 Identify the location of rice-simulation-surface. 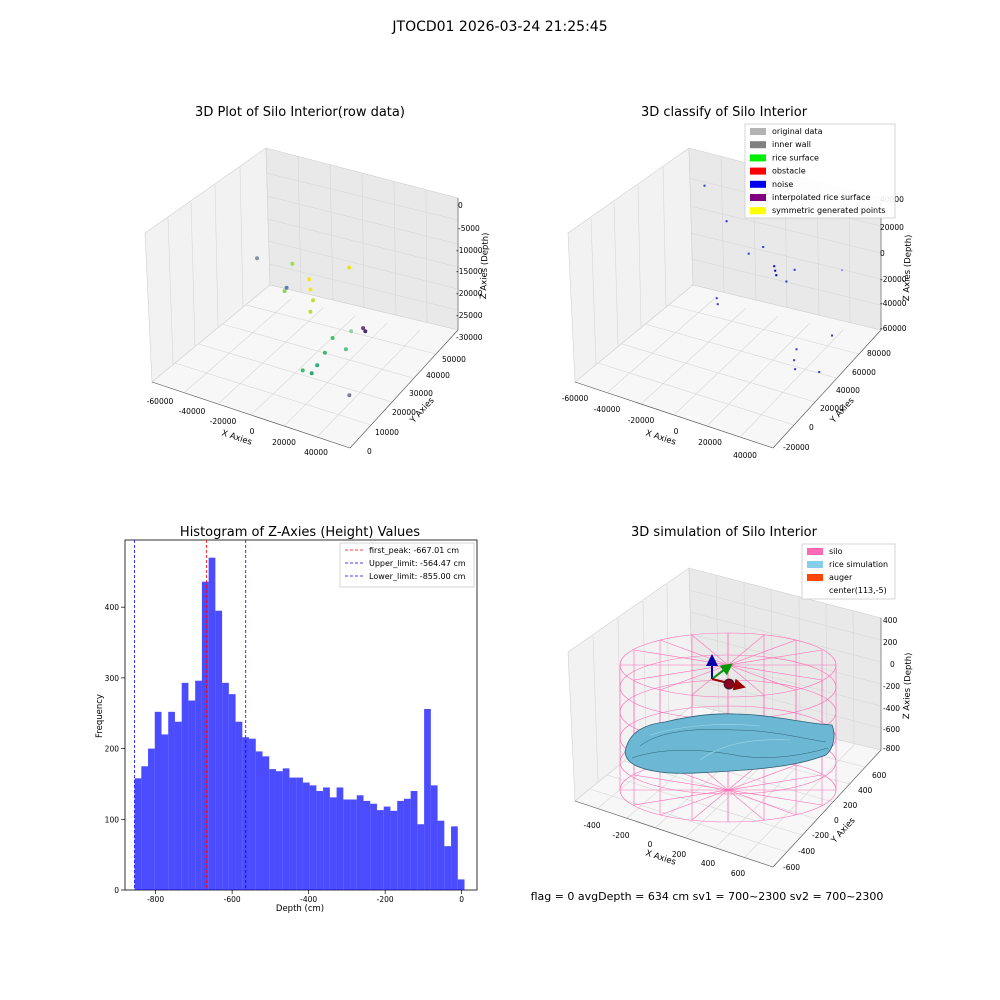
(729, 743).